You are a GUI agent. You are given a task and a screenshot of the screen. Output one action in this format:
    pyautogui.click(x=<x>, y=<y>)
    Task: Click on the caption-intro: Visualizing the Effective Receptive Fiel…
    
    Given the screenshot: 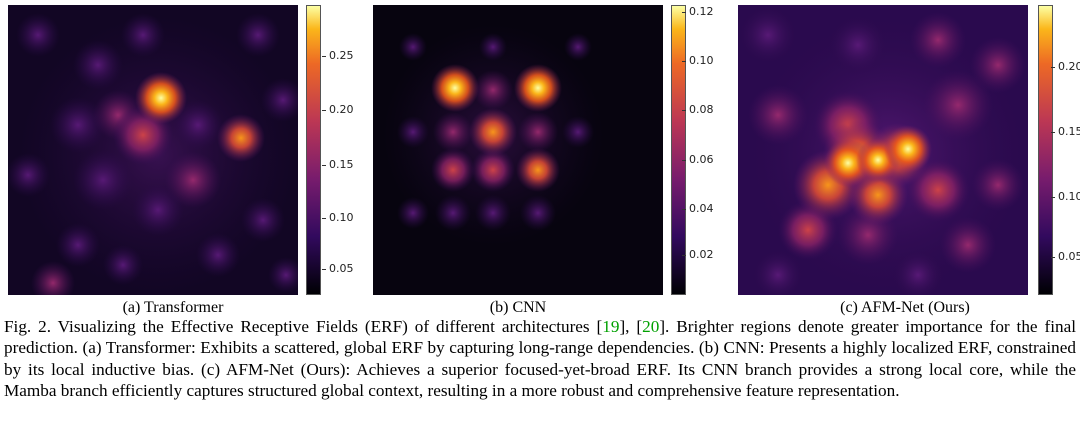 What is the action you would take?
    pyautogui.click(x=323, y=326)
    